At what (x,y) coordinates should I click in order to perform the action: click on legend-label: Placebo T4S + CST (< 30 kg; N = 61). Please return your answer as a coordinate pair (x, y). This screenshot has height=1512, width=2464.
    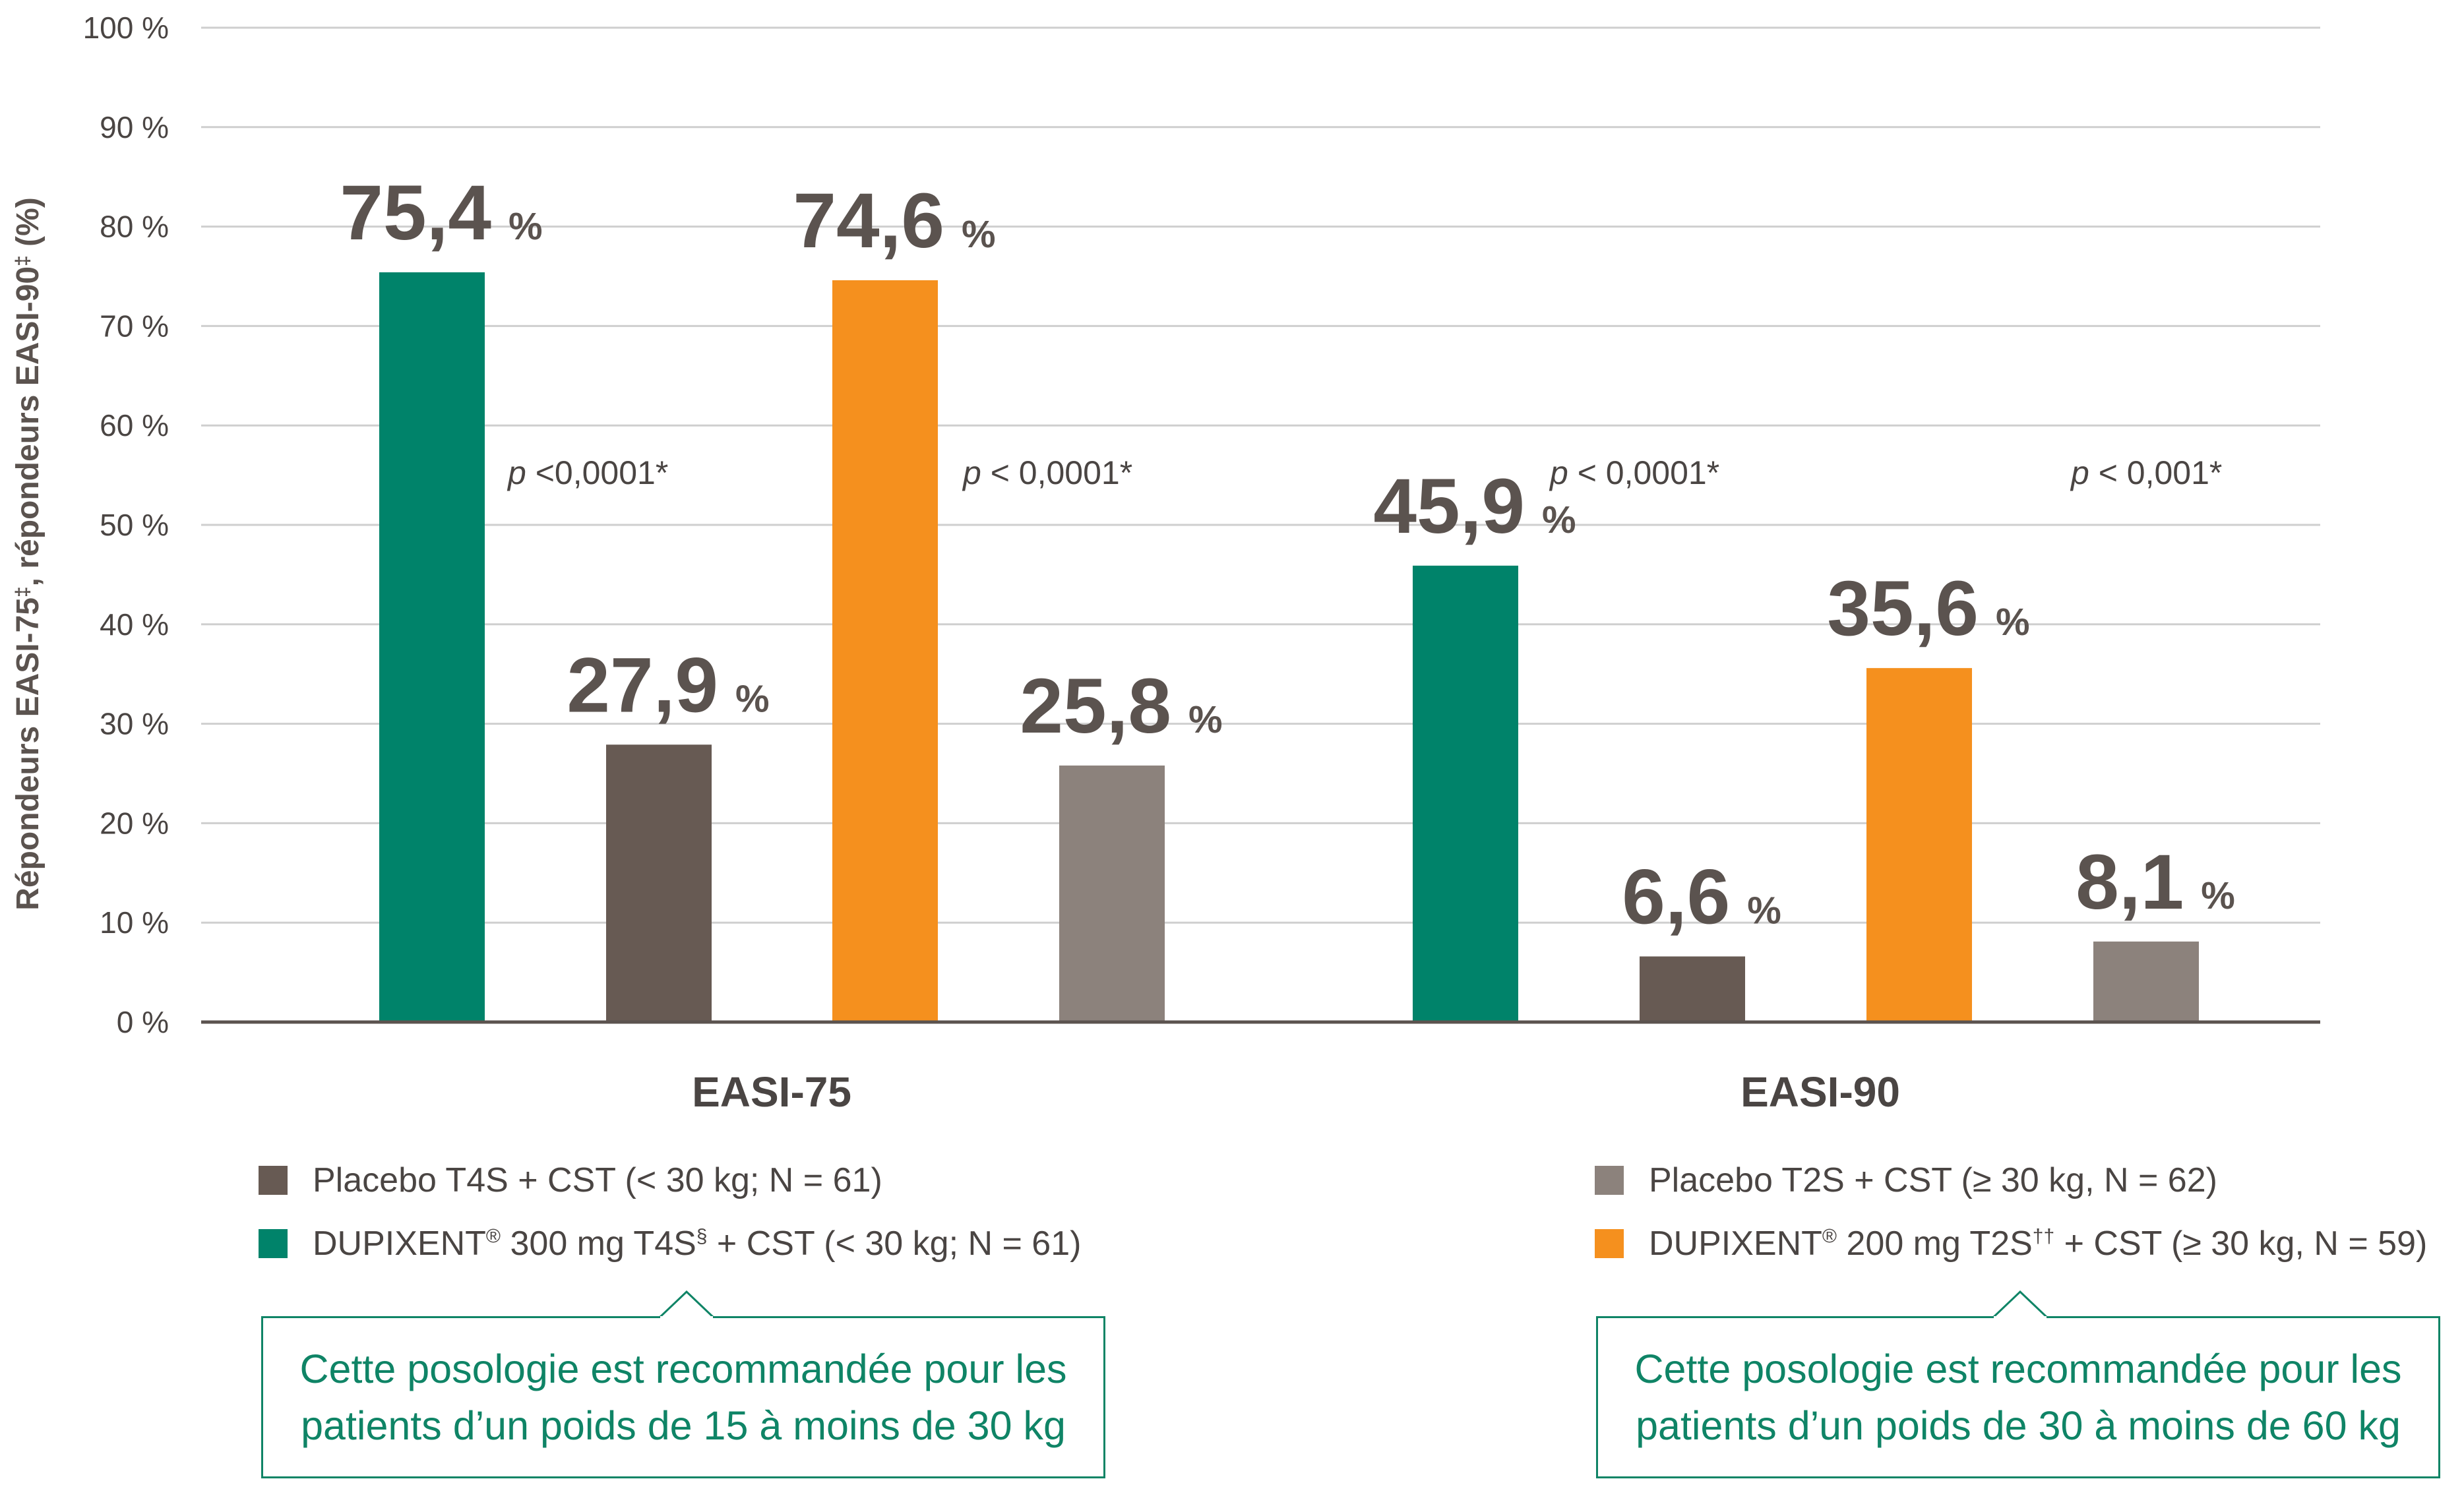
    Looking at the image, I should click on (597, 1180).